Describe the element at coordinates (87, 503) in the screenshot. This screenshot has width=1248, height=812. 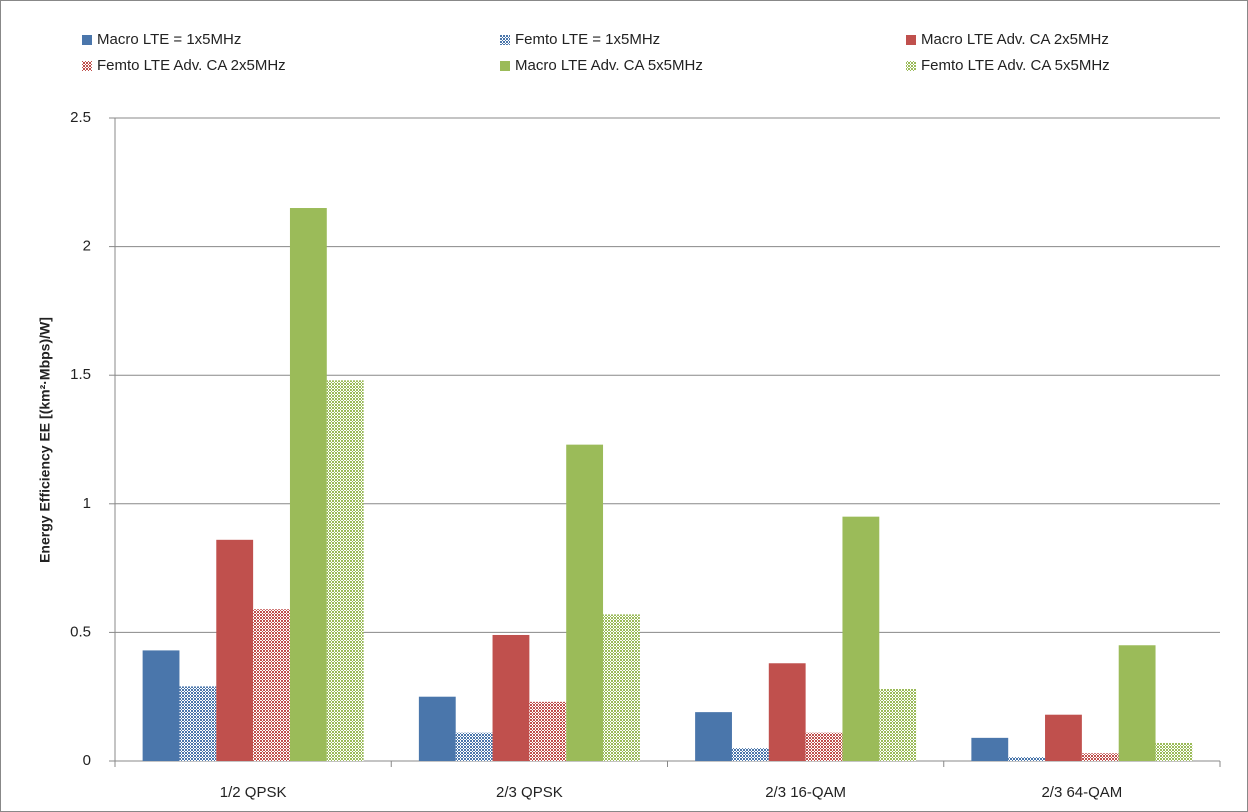
I see `y-tick-label: 1` at that location.